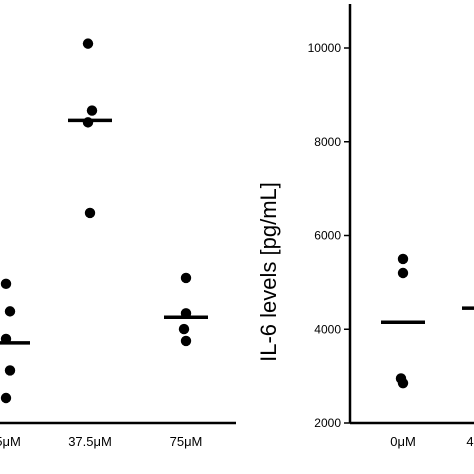  I want to click on x-tick-label: 0μM, so click(403, 441).